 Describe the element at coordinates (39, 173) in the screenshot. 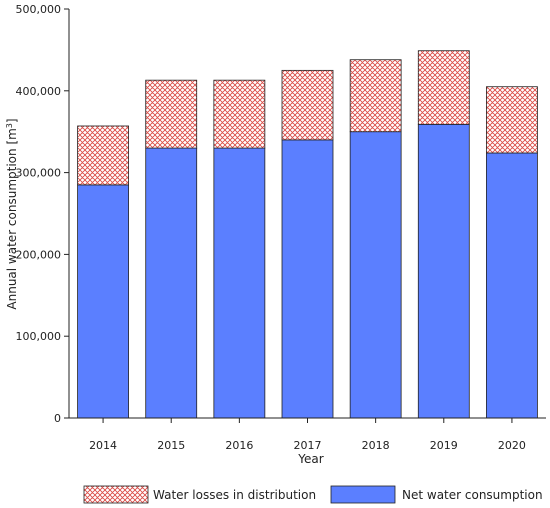

I see `y-tick-label: 300,000` at that location.